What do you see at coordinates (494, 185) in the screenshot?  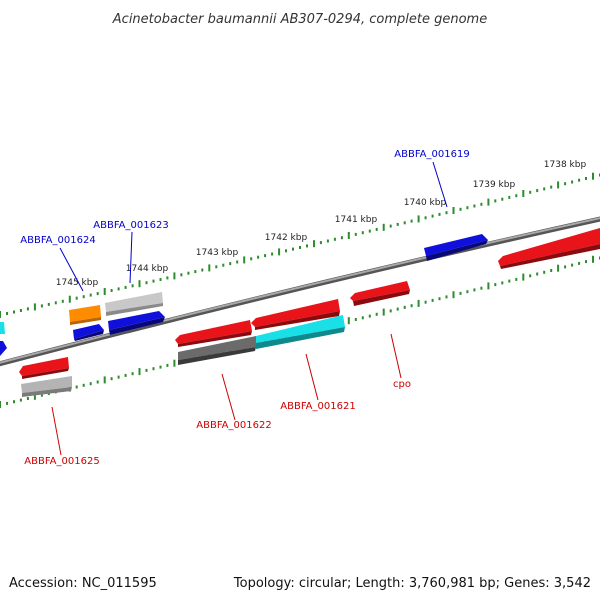 I see `tick-label-1739: 1739 kbp` at bounding box center [494, 185].